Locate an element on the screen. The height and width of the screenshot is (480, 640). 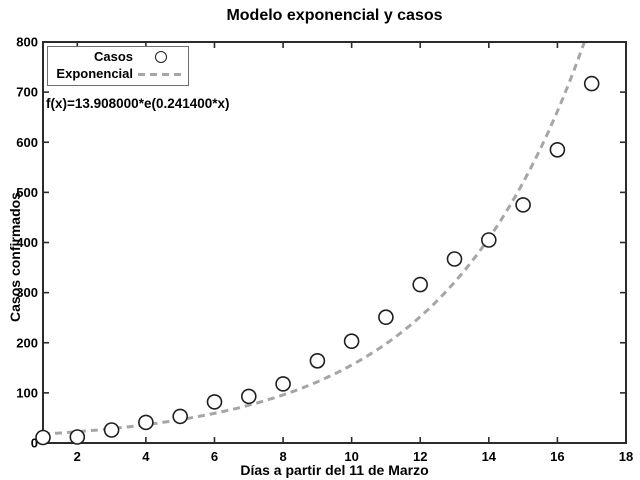
x-tick-label: 16 is located at coordinates (557, 456).